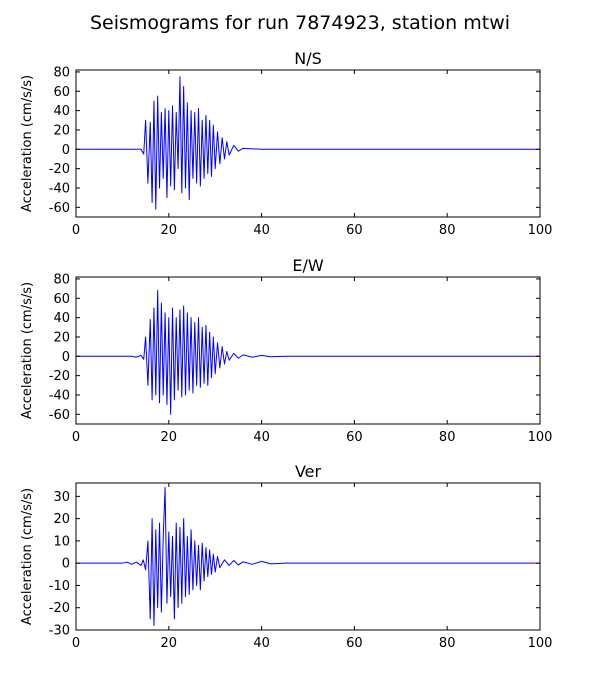  I want to click on ns-y-tick-label: 0, so click(66, 150).